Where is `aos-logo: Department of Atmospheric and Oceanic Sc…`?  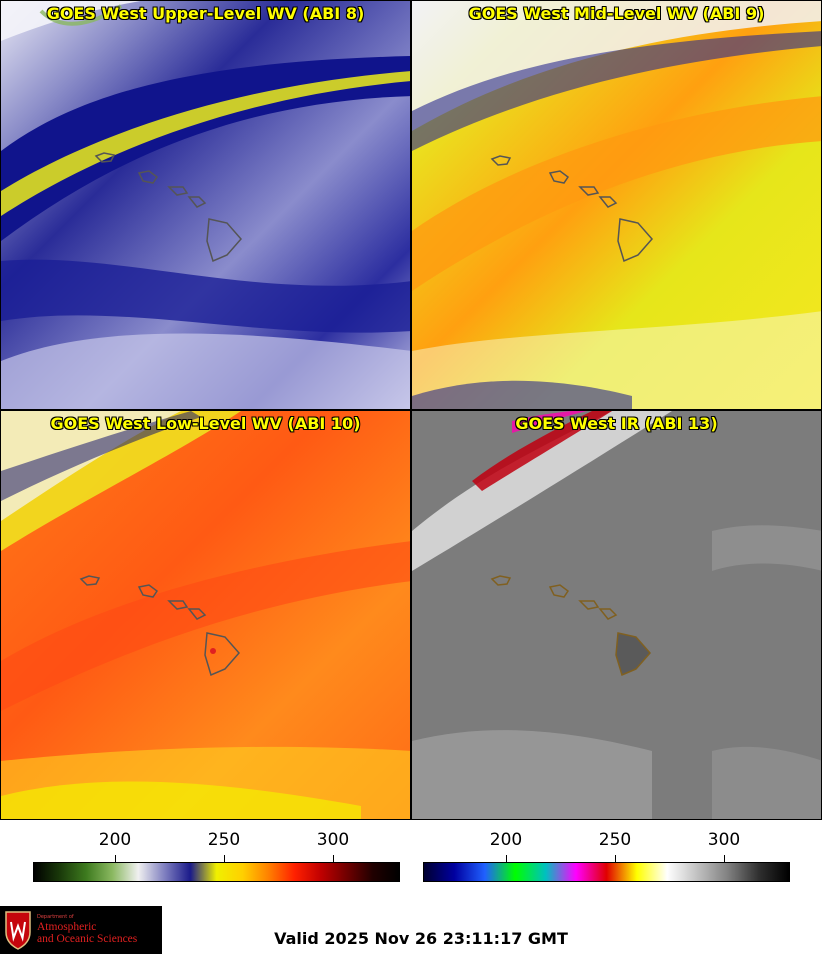
aos-logo: Department of Atmospheric and Oceanic Sc… is located at coordinates (81, 930).